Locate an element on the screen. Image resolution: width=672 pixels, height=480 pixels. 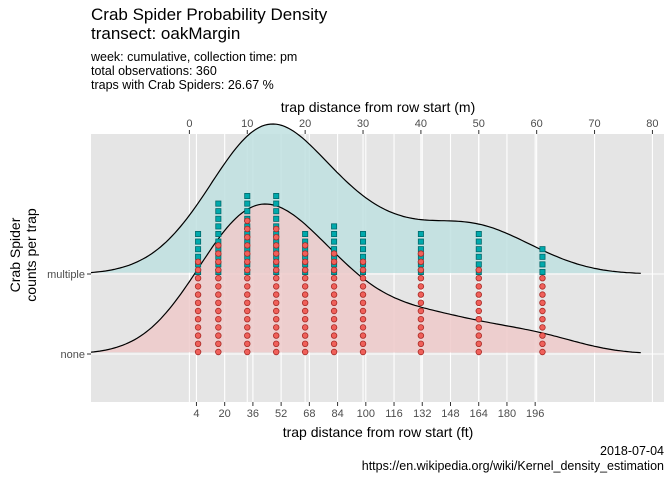
bottom-axis-tick-label: 132 is located at coordinates (422, 414).